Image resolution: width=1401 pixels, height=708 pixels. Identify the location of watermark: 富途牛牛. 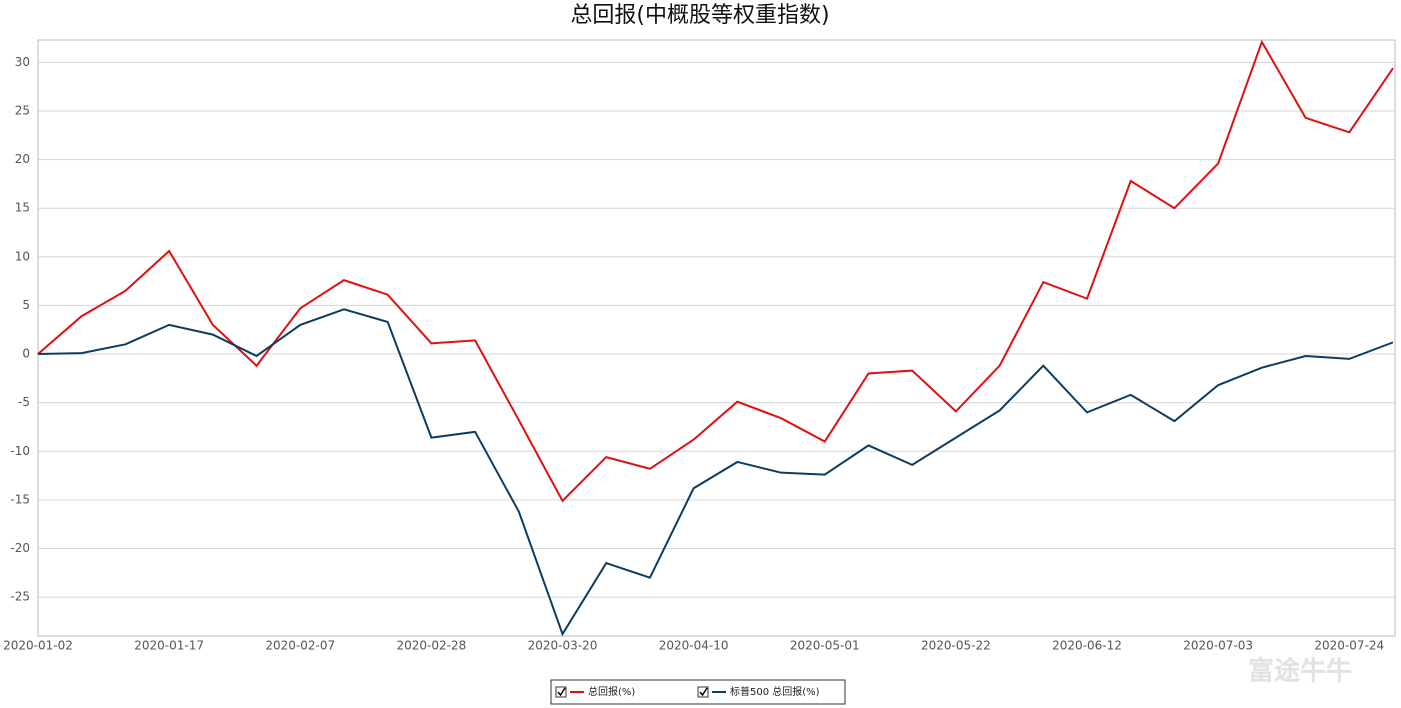
(1300, 671).